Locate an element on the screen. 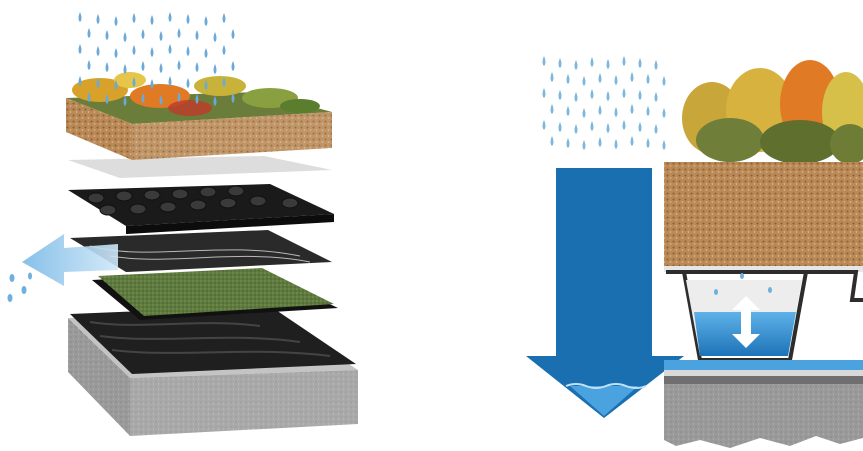 The image size is (863, 451). double-arrow-vertical-icon is located at coordinates (746, 322).